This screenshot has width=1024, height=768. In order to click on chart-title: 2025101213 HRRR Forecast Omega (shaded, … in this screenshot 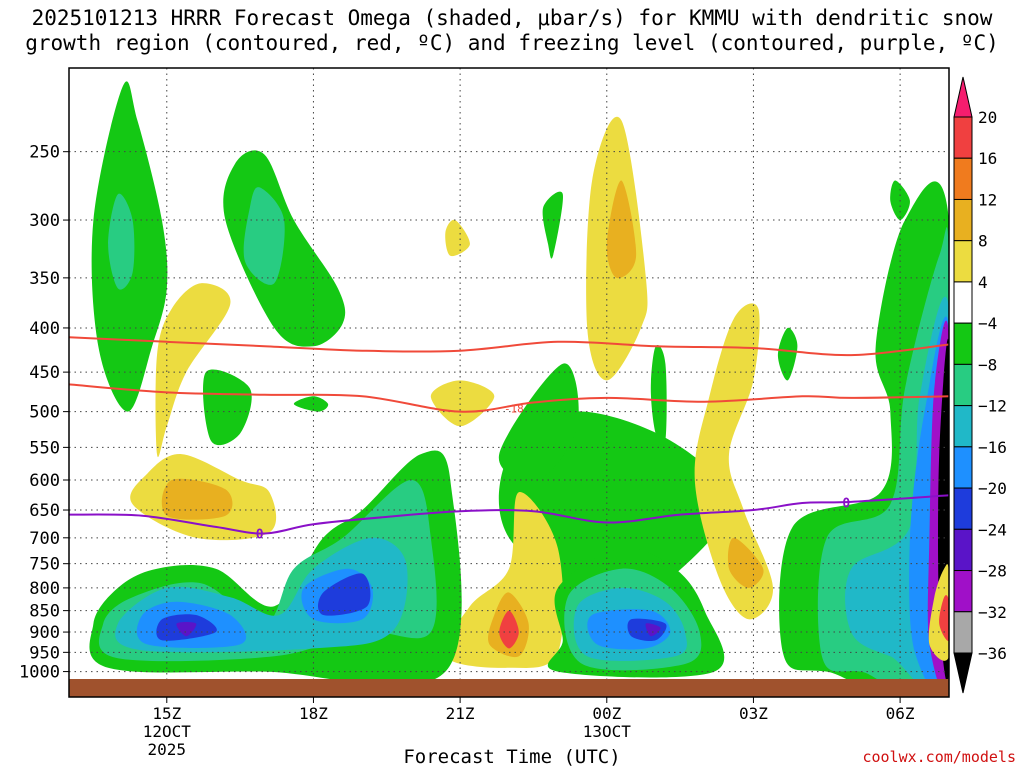, I will do `click(512, 31)`.